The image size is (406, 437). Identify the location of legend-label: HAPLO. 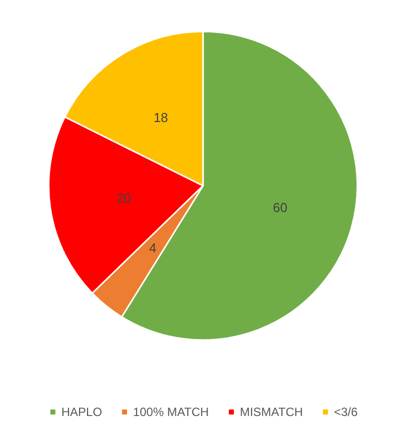
(81, 412).